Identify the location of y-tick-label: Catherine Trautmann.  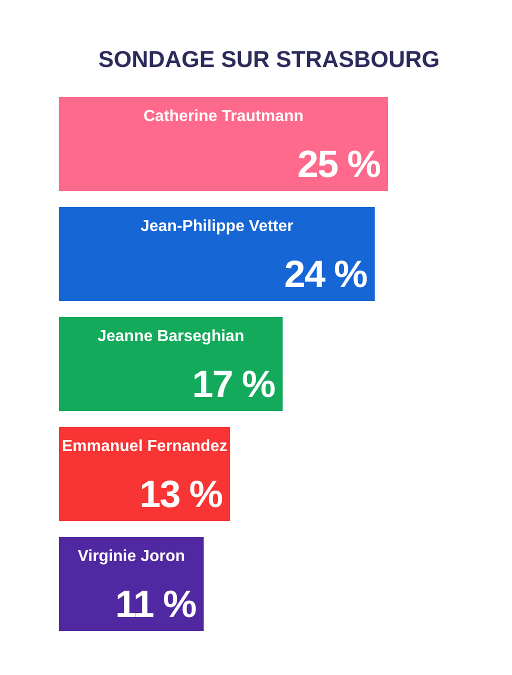
(223, 116).